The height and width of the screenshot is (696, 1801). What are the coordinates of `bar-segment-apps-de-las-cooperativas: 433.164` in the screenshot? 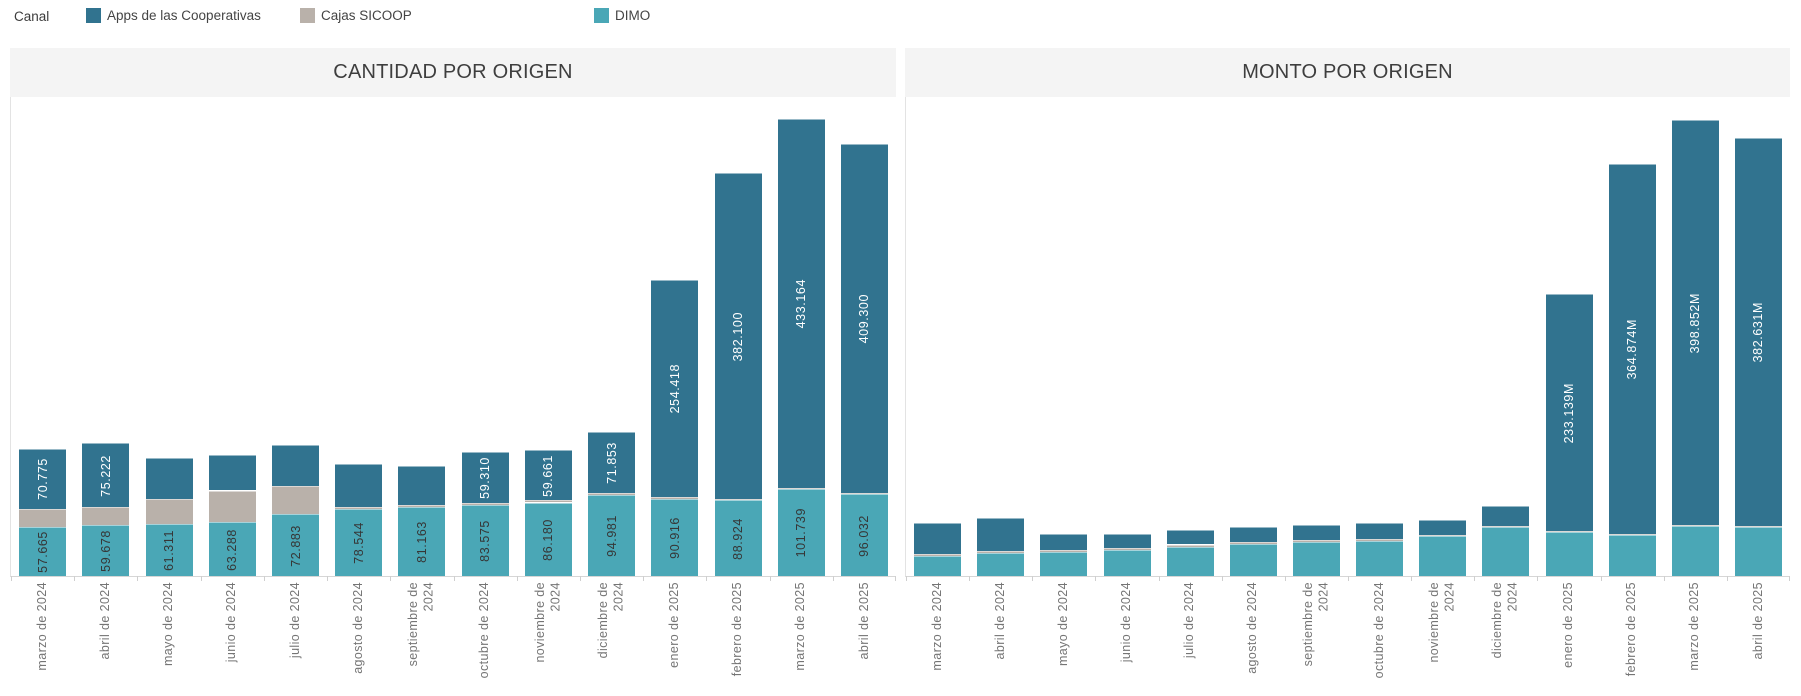 It's located at (801, 303).